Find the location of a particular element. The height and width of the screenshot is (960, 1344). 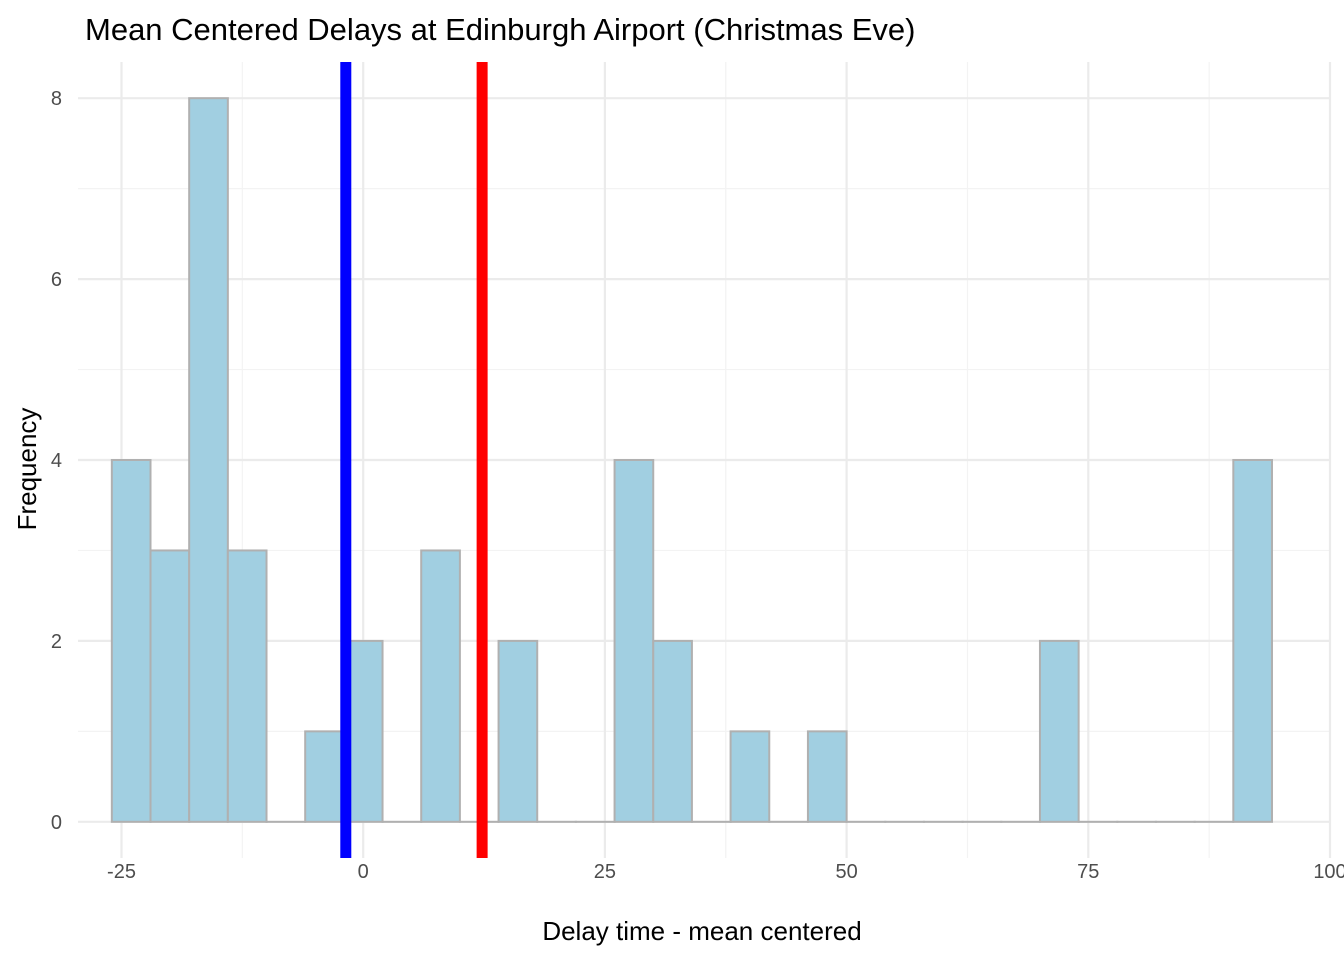

y-tick-label: 0 is located at coordinates (56, 823).